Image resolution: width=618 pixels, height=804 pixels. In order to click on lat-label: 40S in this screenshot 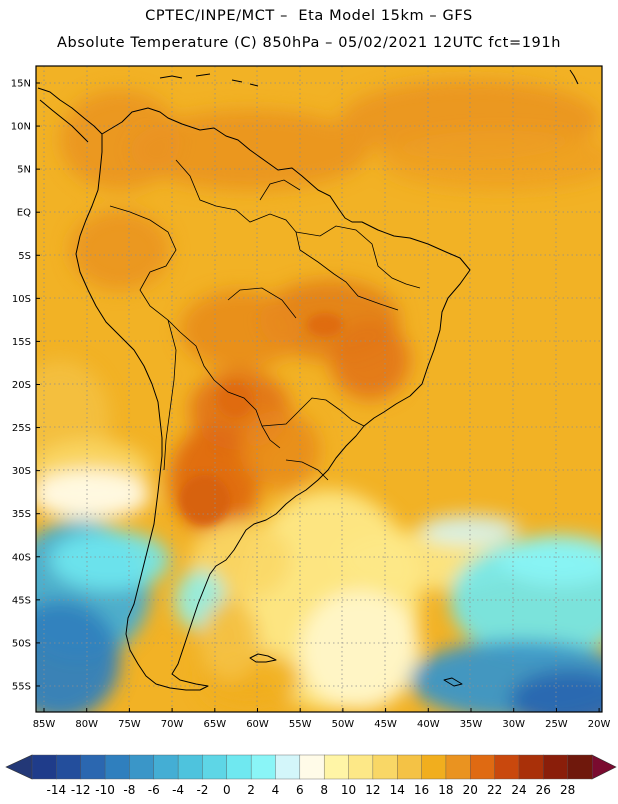, I will do `click(21, 557)`.